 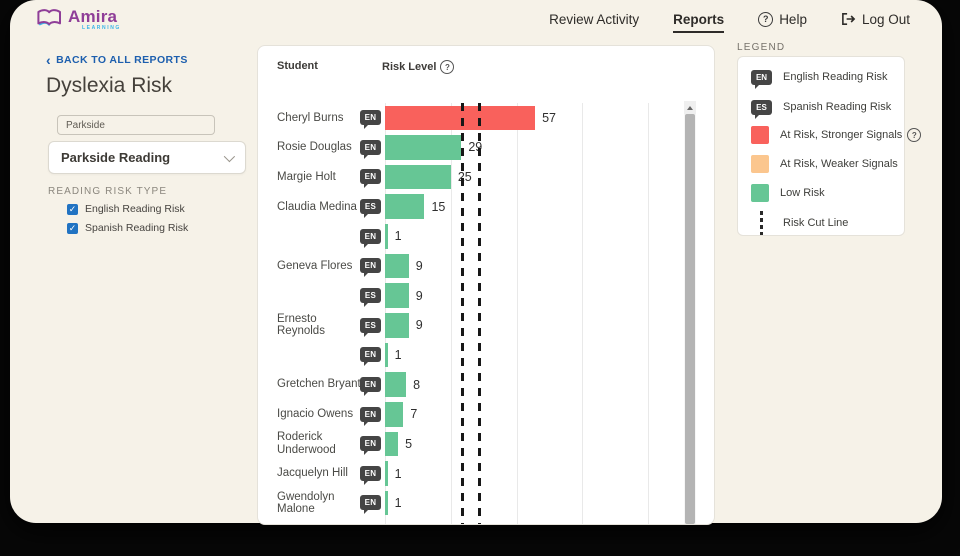 I want to click on chevron-down-icon, so click(x=229, y=156).